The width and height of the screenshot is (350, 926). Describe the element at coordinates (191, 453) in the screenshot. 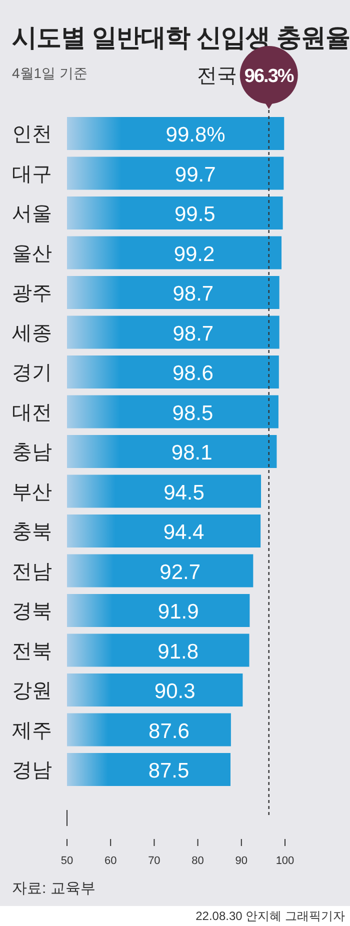

I see `data-label: 98.1` at that location.